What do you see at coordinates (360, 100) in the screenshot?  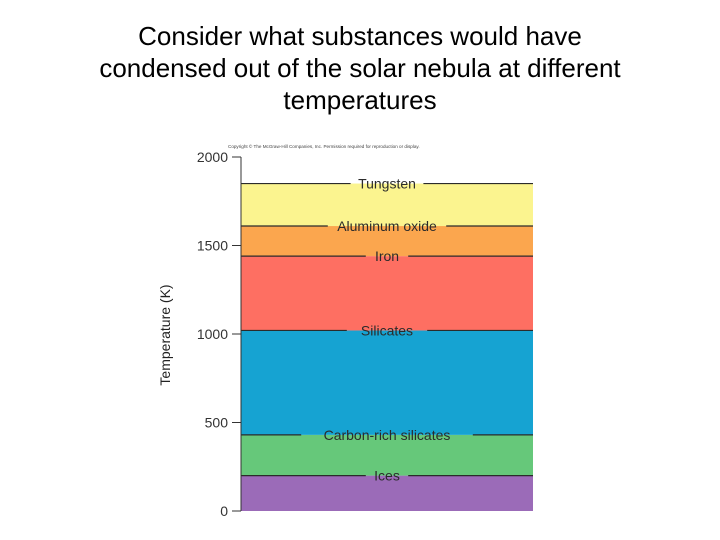 I see `slide-title-line-3: temperatures` at bounding box center [360, 100].